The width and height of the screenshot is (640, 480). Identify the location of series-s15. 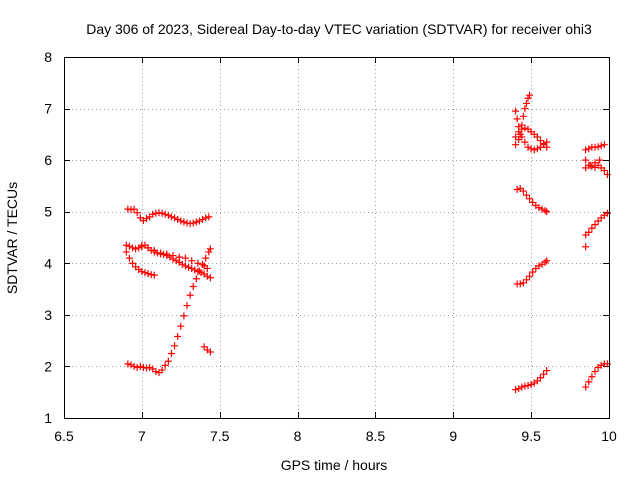
(593, 164).